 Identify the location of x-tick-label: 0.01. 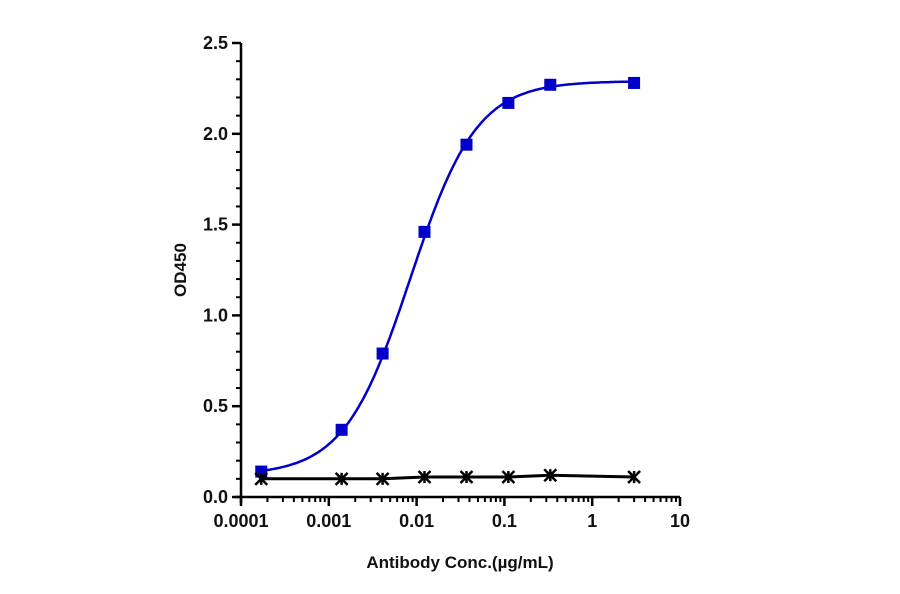
(416, 521).